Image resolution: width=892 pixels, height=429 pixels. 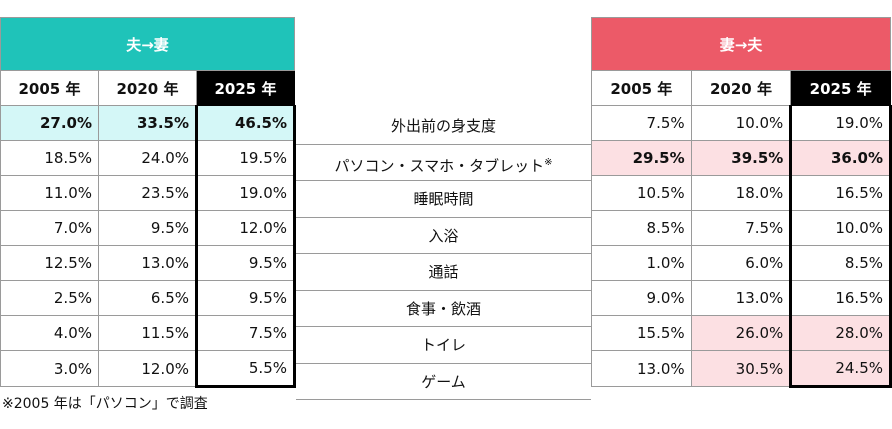 What do you see at coordinates (727, 44) in the screenshot?
I see `wife-title: 妻` at bounding box center [727, 44].